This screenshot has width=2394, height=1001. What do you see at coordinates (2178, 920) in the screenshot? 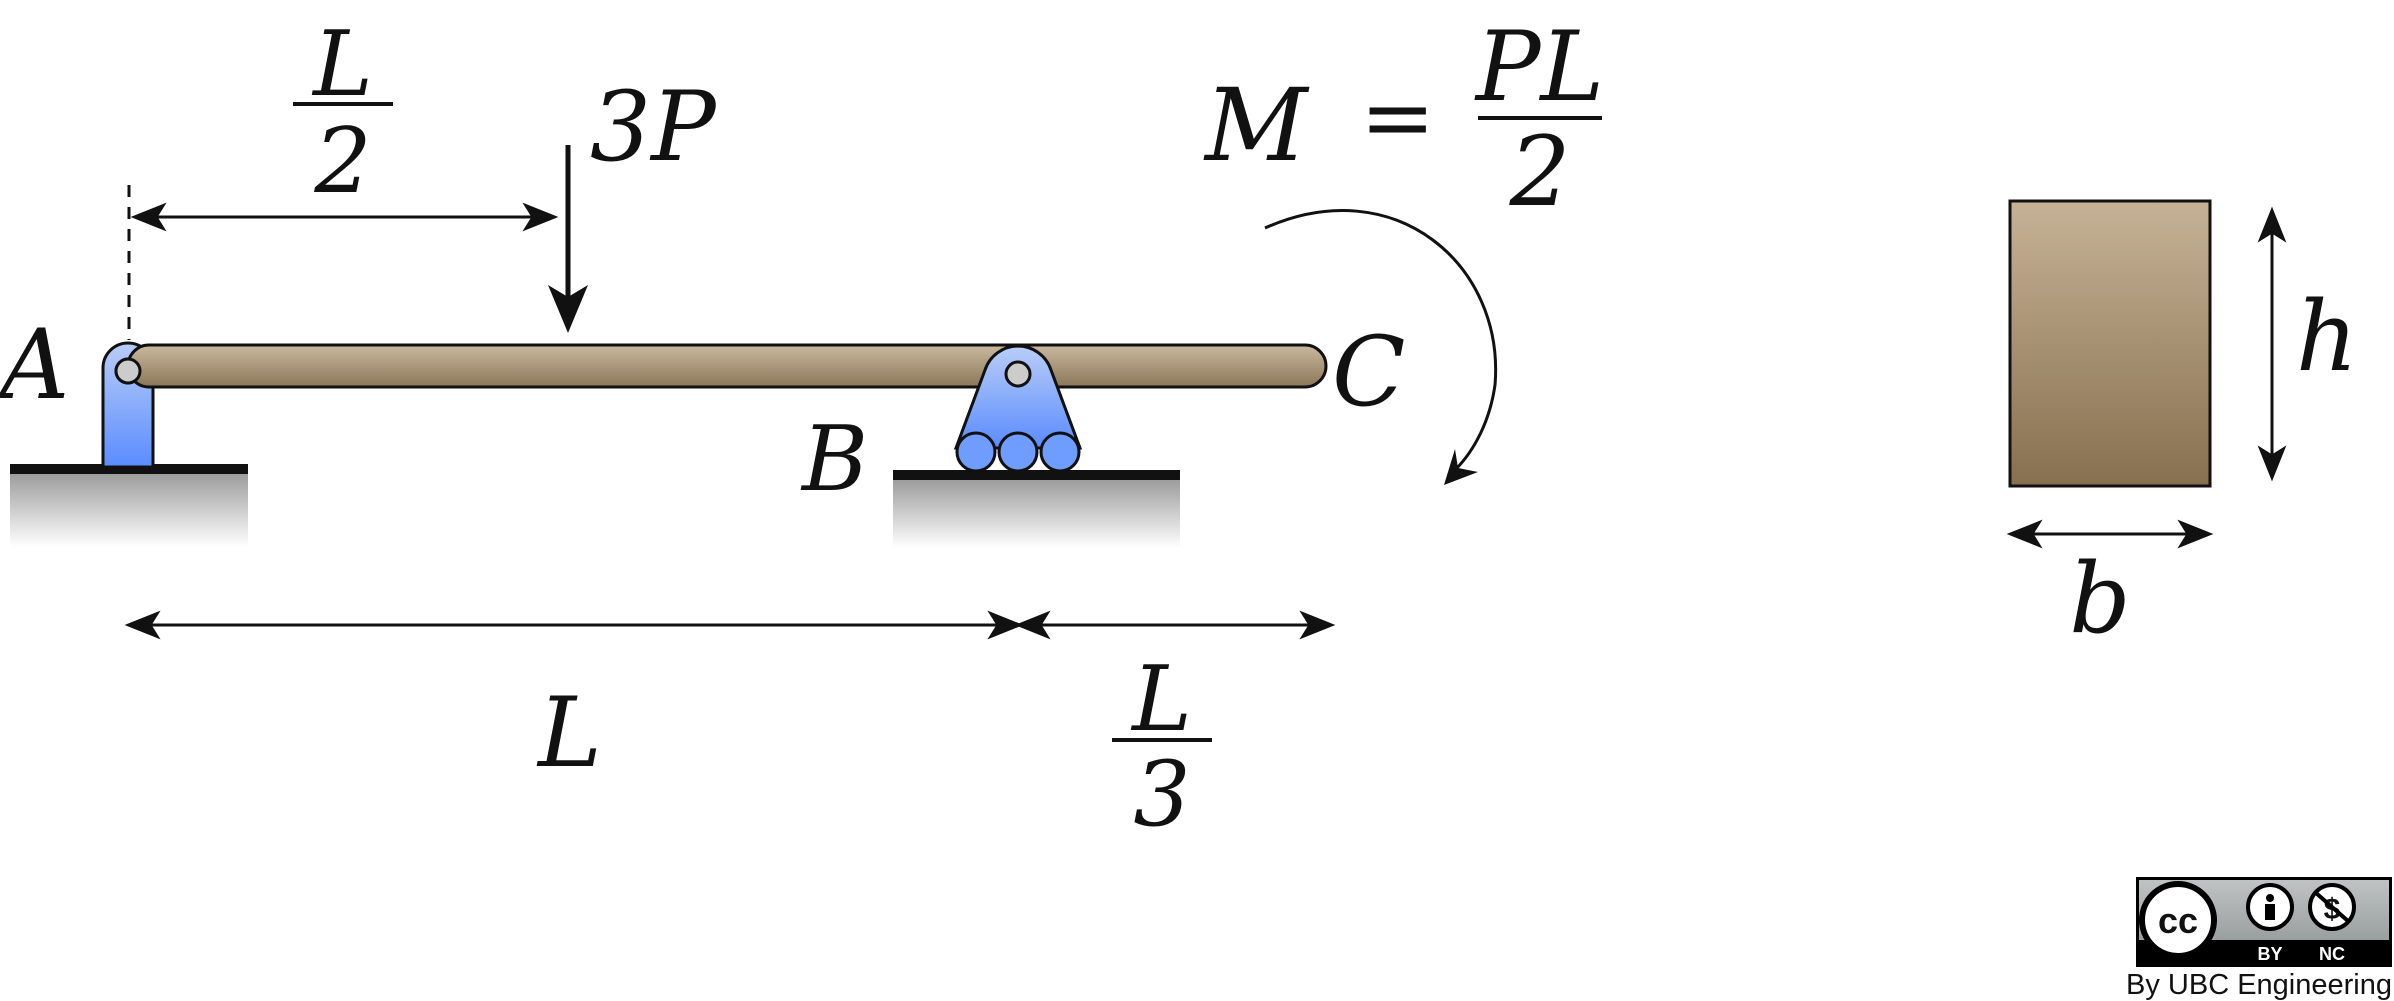
I see `cc-mark: cc` at bounding box center [2178, 920].